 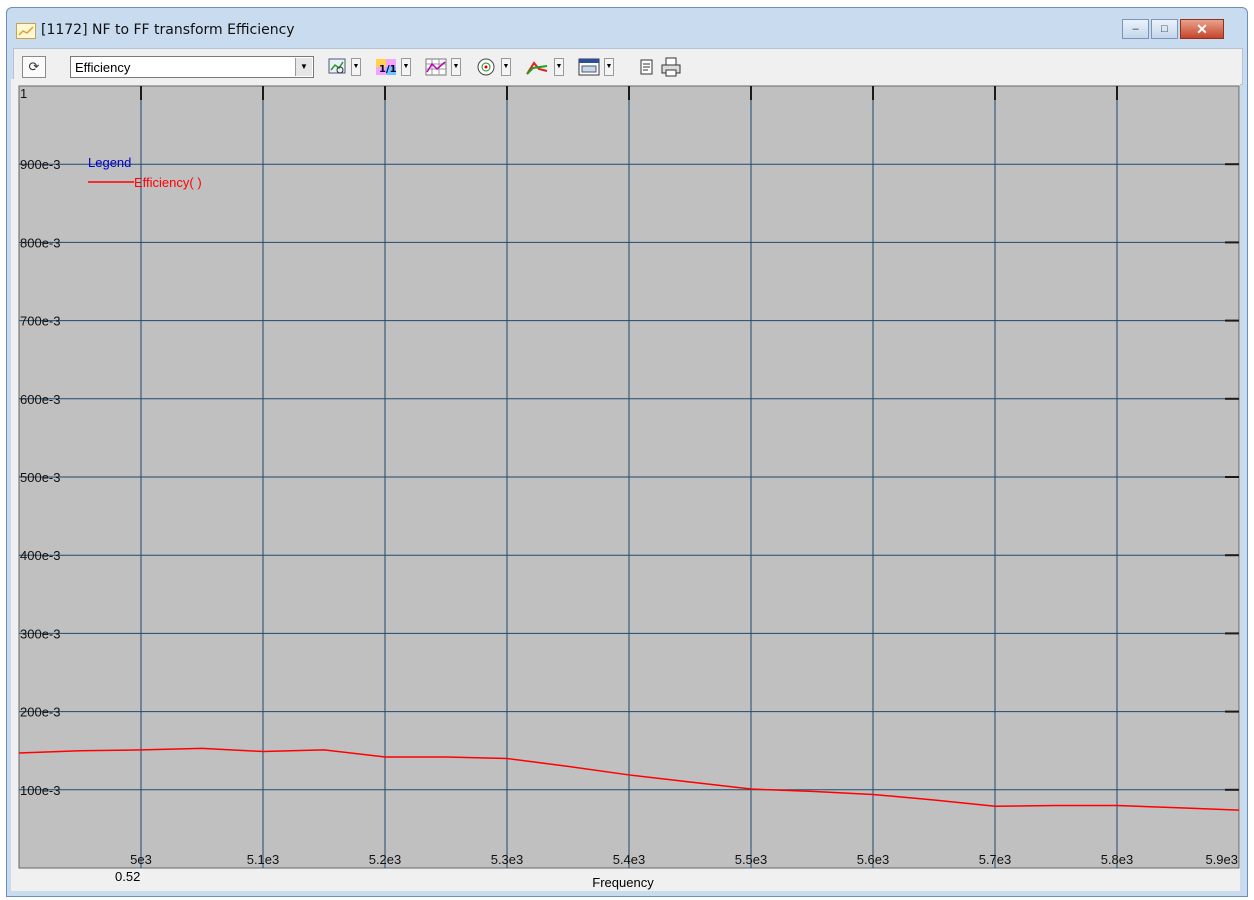 What do you see at coordinates (356, 67) in the screenshot?
I see `zoom-menu-arrow: ▼` at bounding box center [356, 67].